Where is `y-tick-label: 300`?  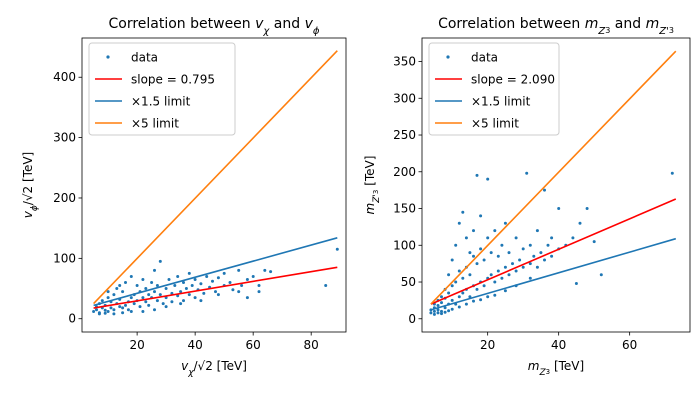
y-tick-label: 300 is located at coordinates (404, 98).